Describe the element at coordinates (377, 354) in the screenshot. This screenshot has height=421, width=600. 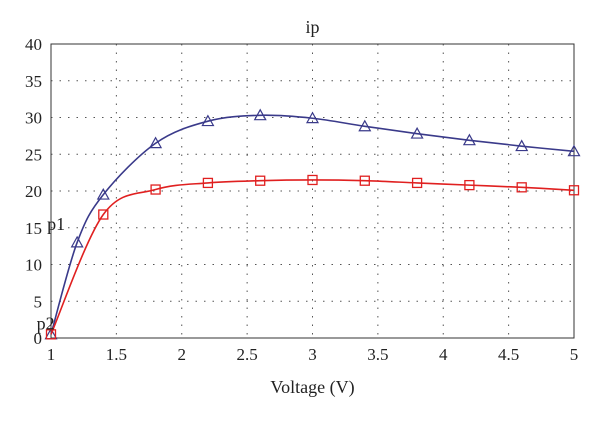
I see `x-tick-label: 3.5` at that location.